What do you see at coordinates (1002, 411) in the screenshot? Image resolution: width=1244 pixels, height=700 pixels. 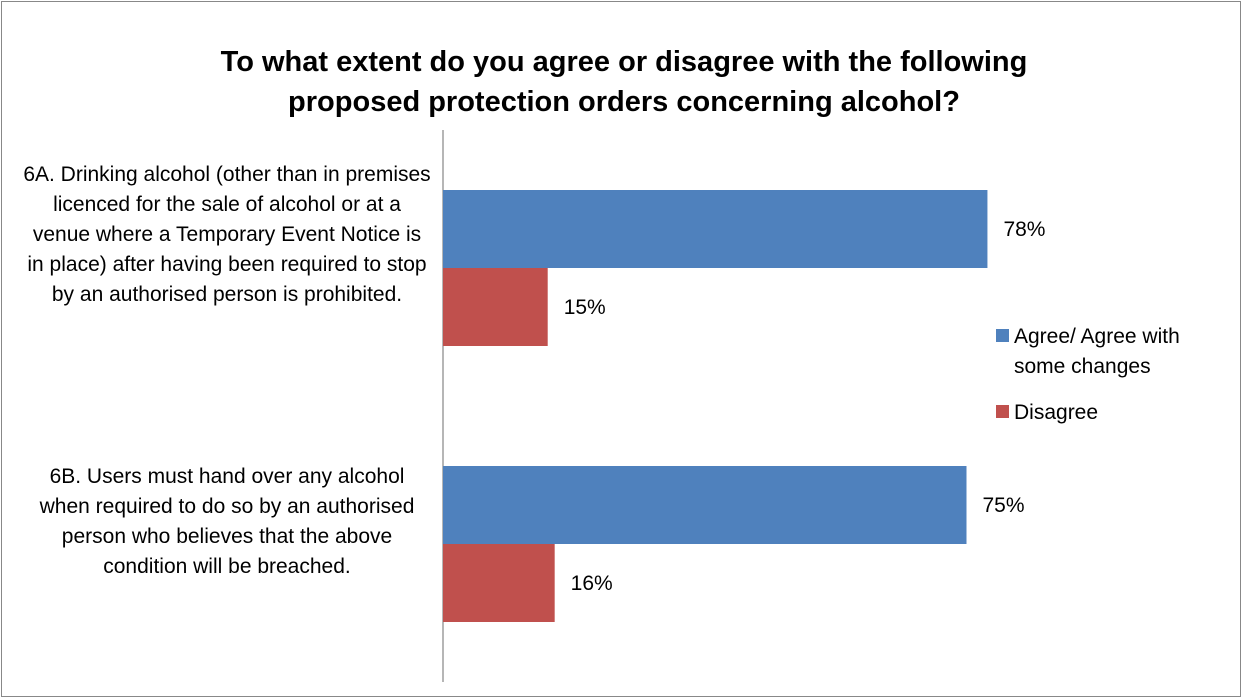 I see `legend-swatch-disagree` at bounding box center [1002, 411].